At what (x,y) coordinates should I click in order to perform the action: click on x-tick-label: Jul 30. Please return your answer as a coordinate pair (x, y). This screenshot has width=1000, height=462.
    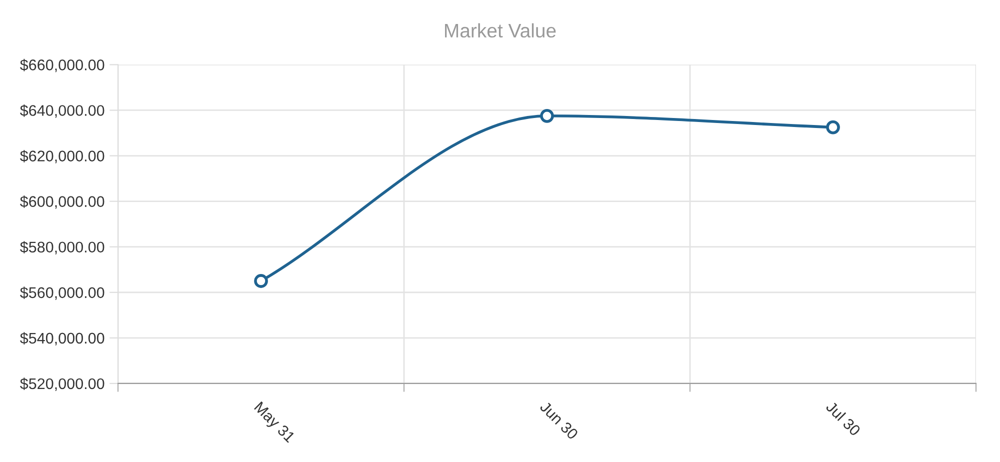
    Looking at the image, I should click on (843, 418).